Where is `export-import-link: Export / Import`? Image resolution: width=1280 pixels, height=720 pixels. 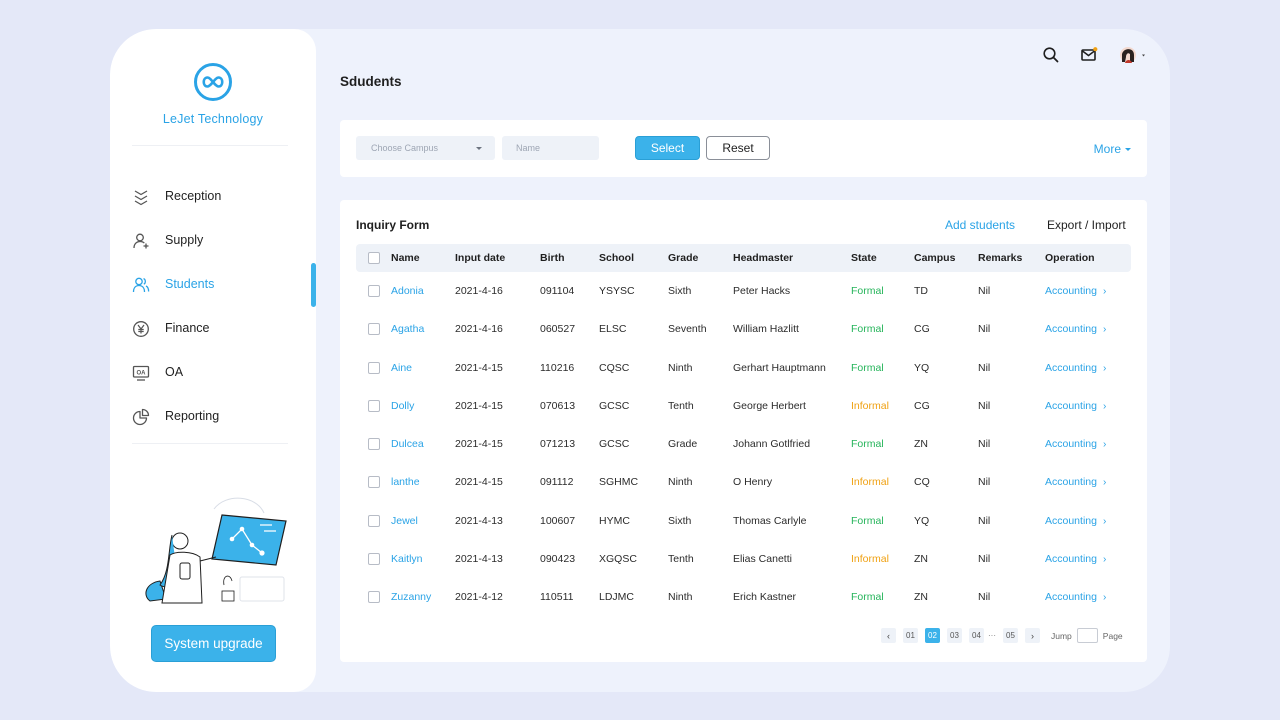 export-import-link: Export / Import is located at coordinates (1086, 225).